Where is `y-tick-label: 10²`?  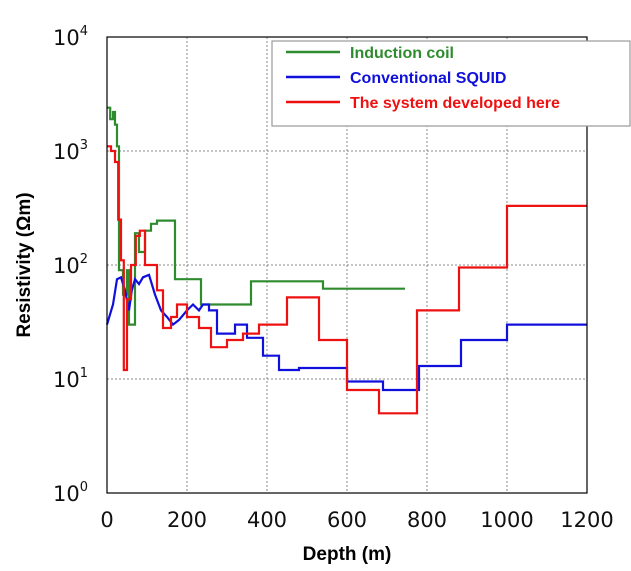 y-tick-label: 10² is located at coordinates (70, 265).